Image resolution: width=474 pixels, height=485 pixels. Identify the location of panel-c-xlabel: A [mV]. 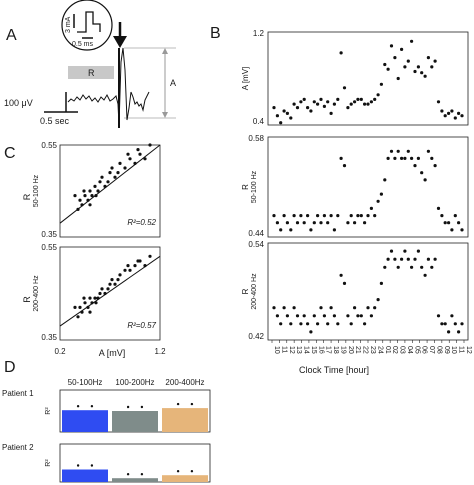
(112, 353).